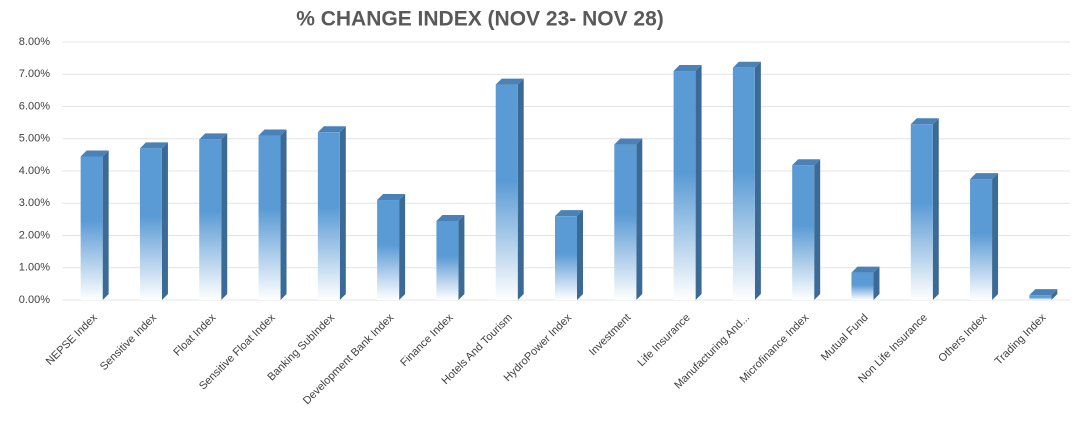 The width and height of the screenshot is (1087, 434). I want to click on y-tick-label: 7.00%, so click(34, 74).